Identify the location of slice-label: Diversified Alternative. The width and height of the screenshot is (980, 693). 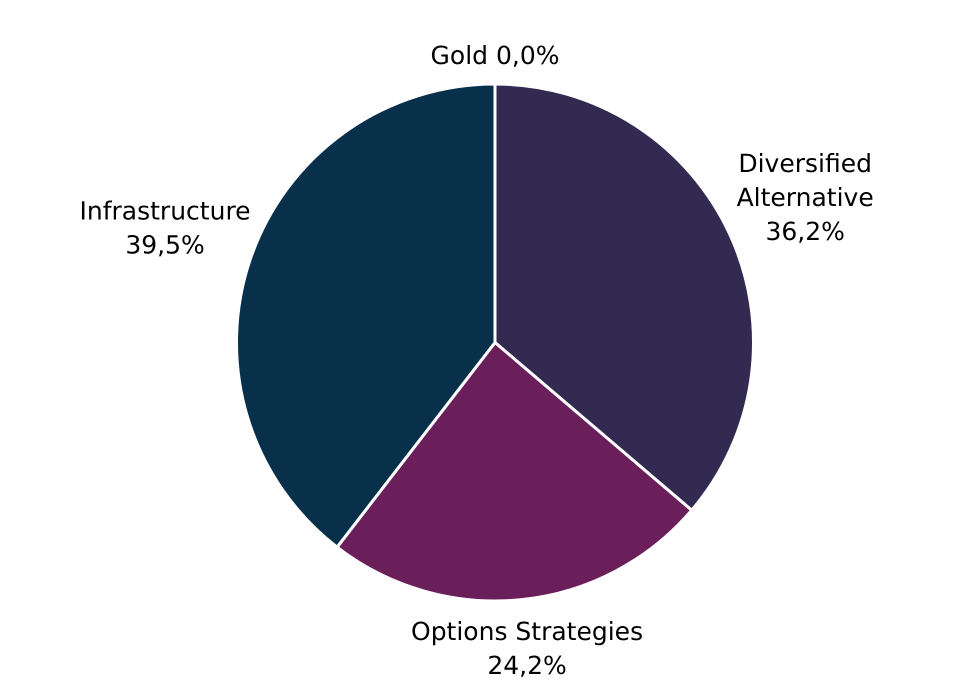
(805, 180).